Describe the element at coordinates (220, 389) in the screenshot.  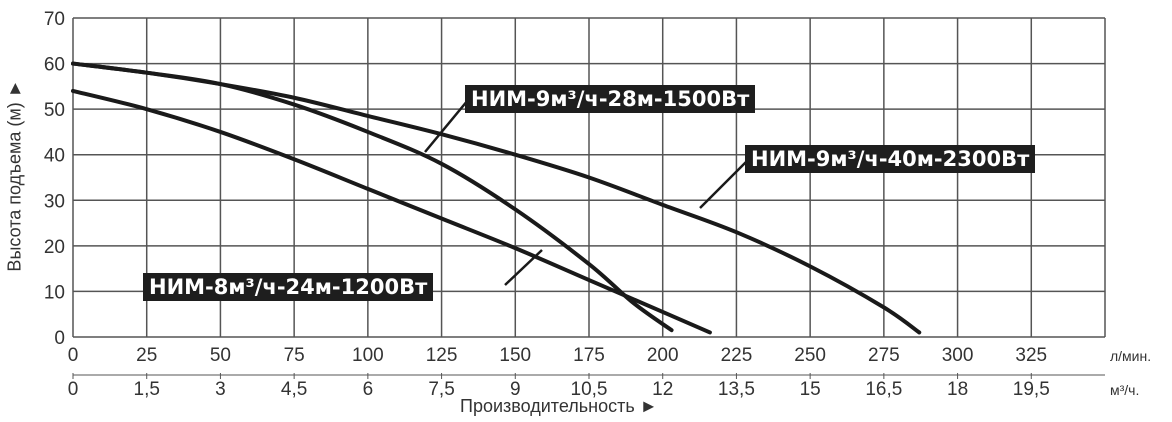
I see `x2-tick-label: 3` at that location.